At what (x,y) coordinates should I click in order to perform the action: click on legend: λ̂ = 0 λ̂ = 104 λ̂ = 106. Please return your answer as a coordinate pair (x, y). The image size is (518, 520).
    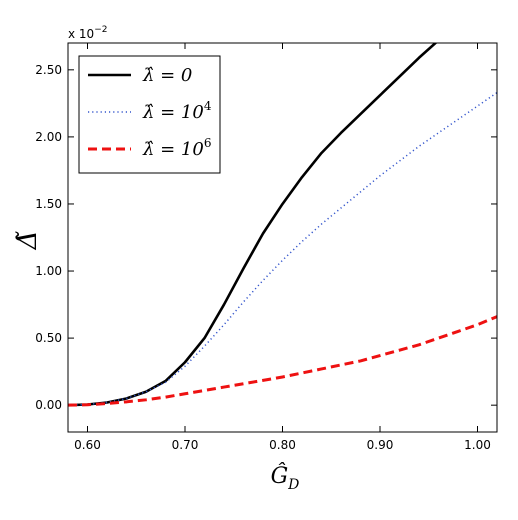
    Looking at the image, I should click on (149, 114).